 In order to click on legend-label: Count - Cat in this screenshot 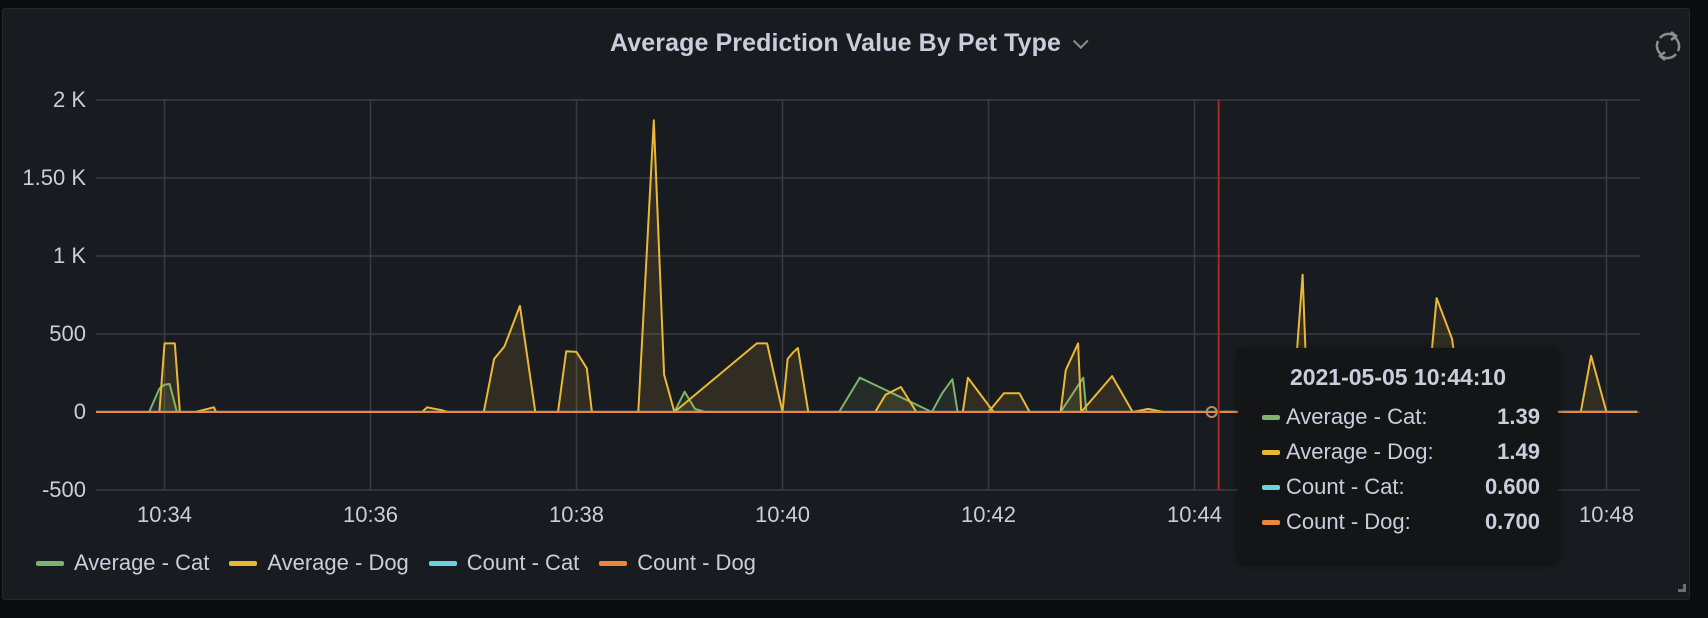, I will do `click(523, 562)`.